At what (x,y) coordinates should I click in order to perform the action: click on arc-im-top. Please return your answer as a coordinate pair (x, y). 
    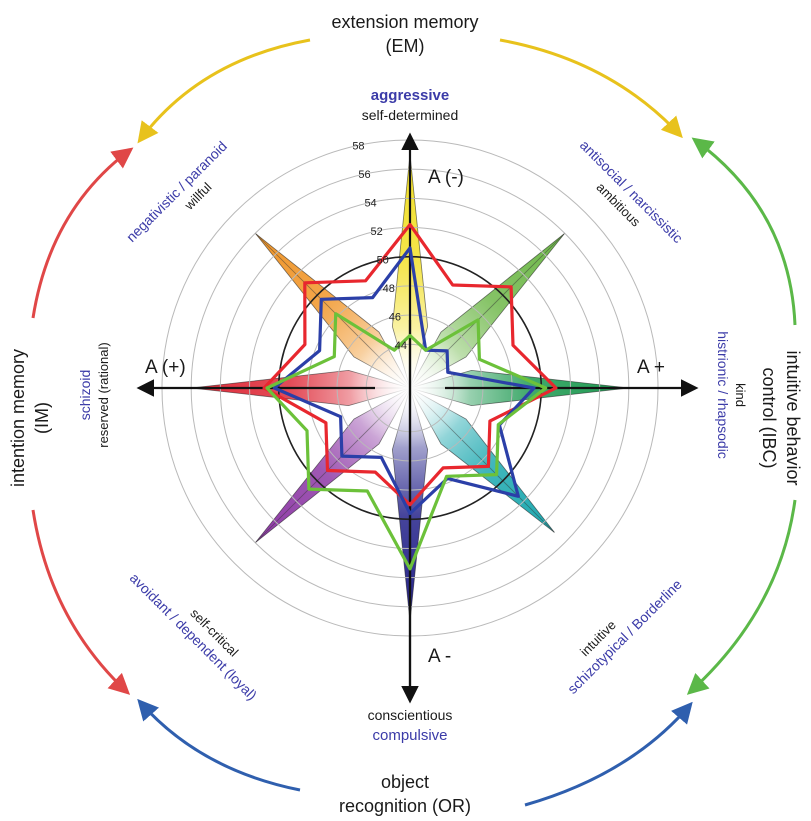
    Looking at the image, I should click on (82, 233).